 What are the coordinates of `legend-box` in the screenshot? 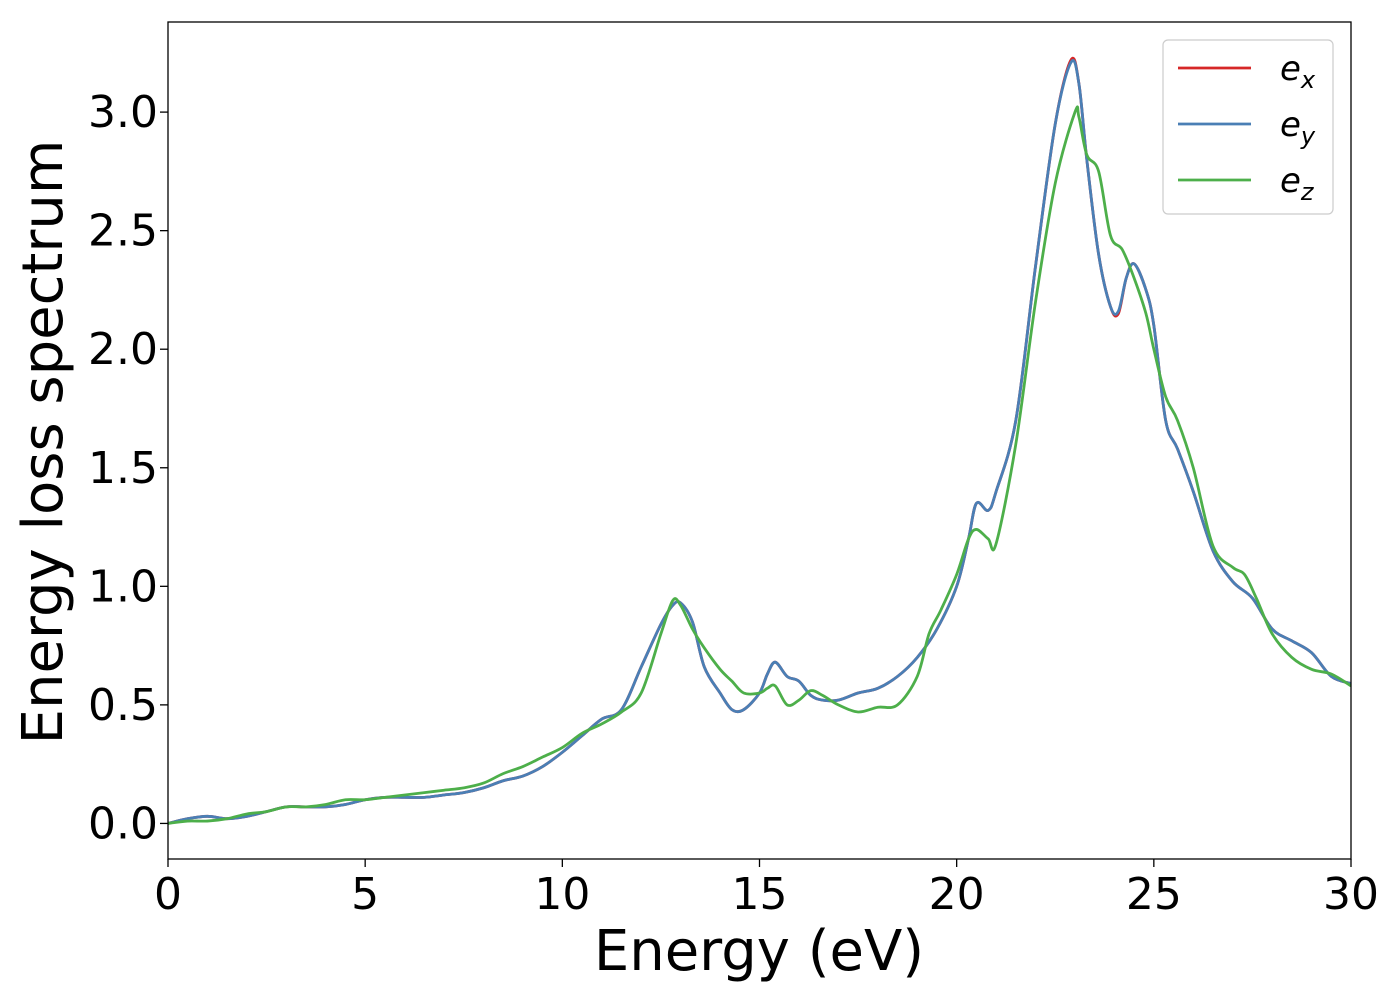 It's located at (1248, 127).